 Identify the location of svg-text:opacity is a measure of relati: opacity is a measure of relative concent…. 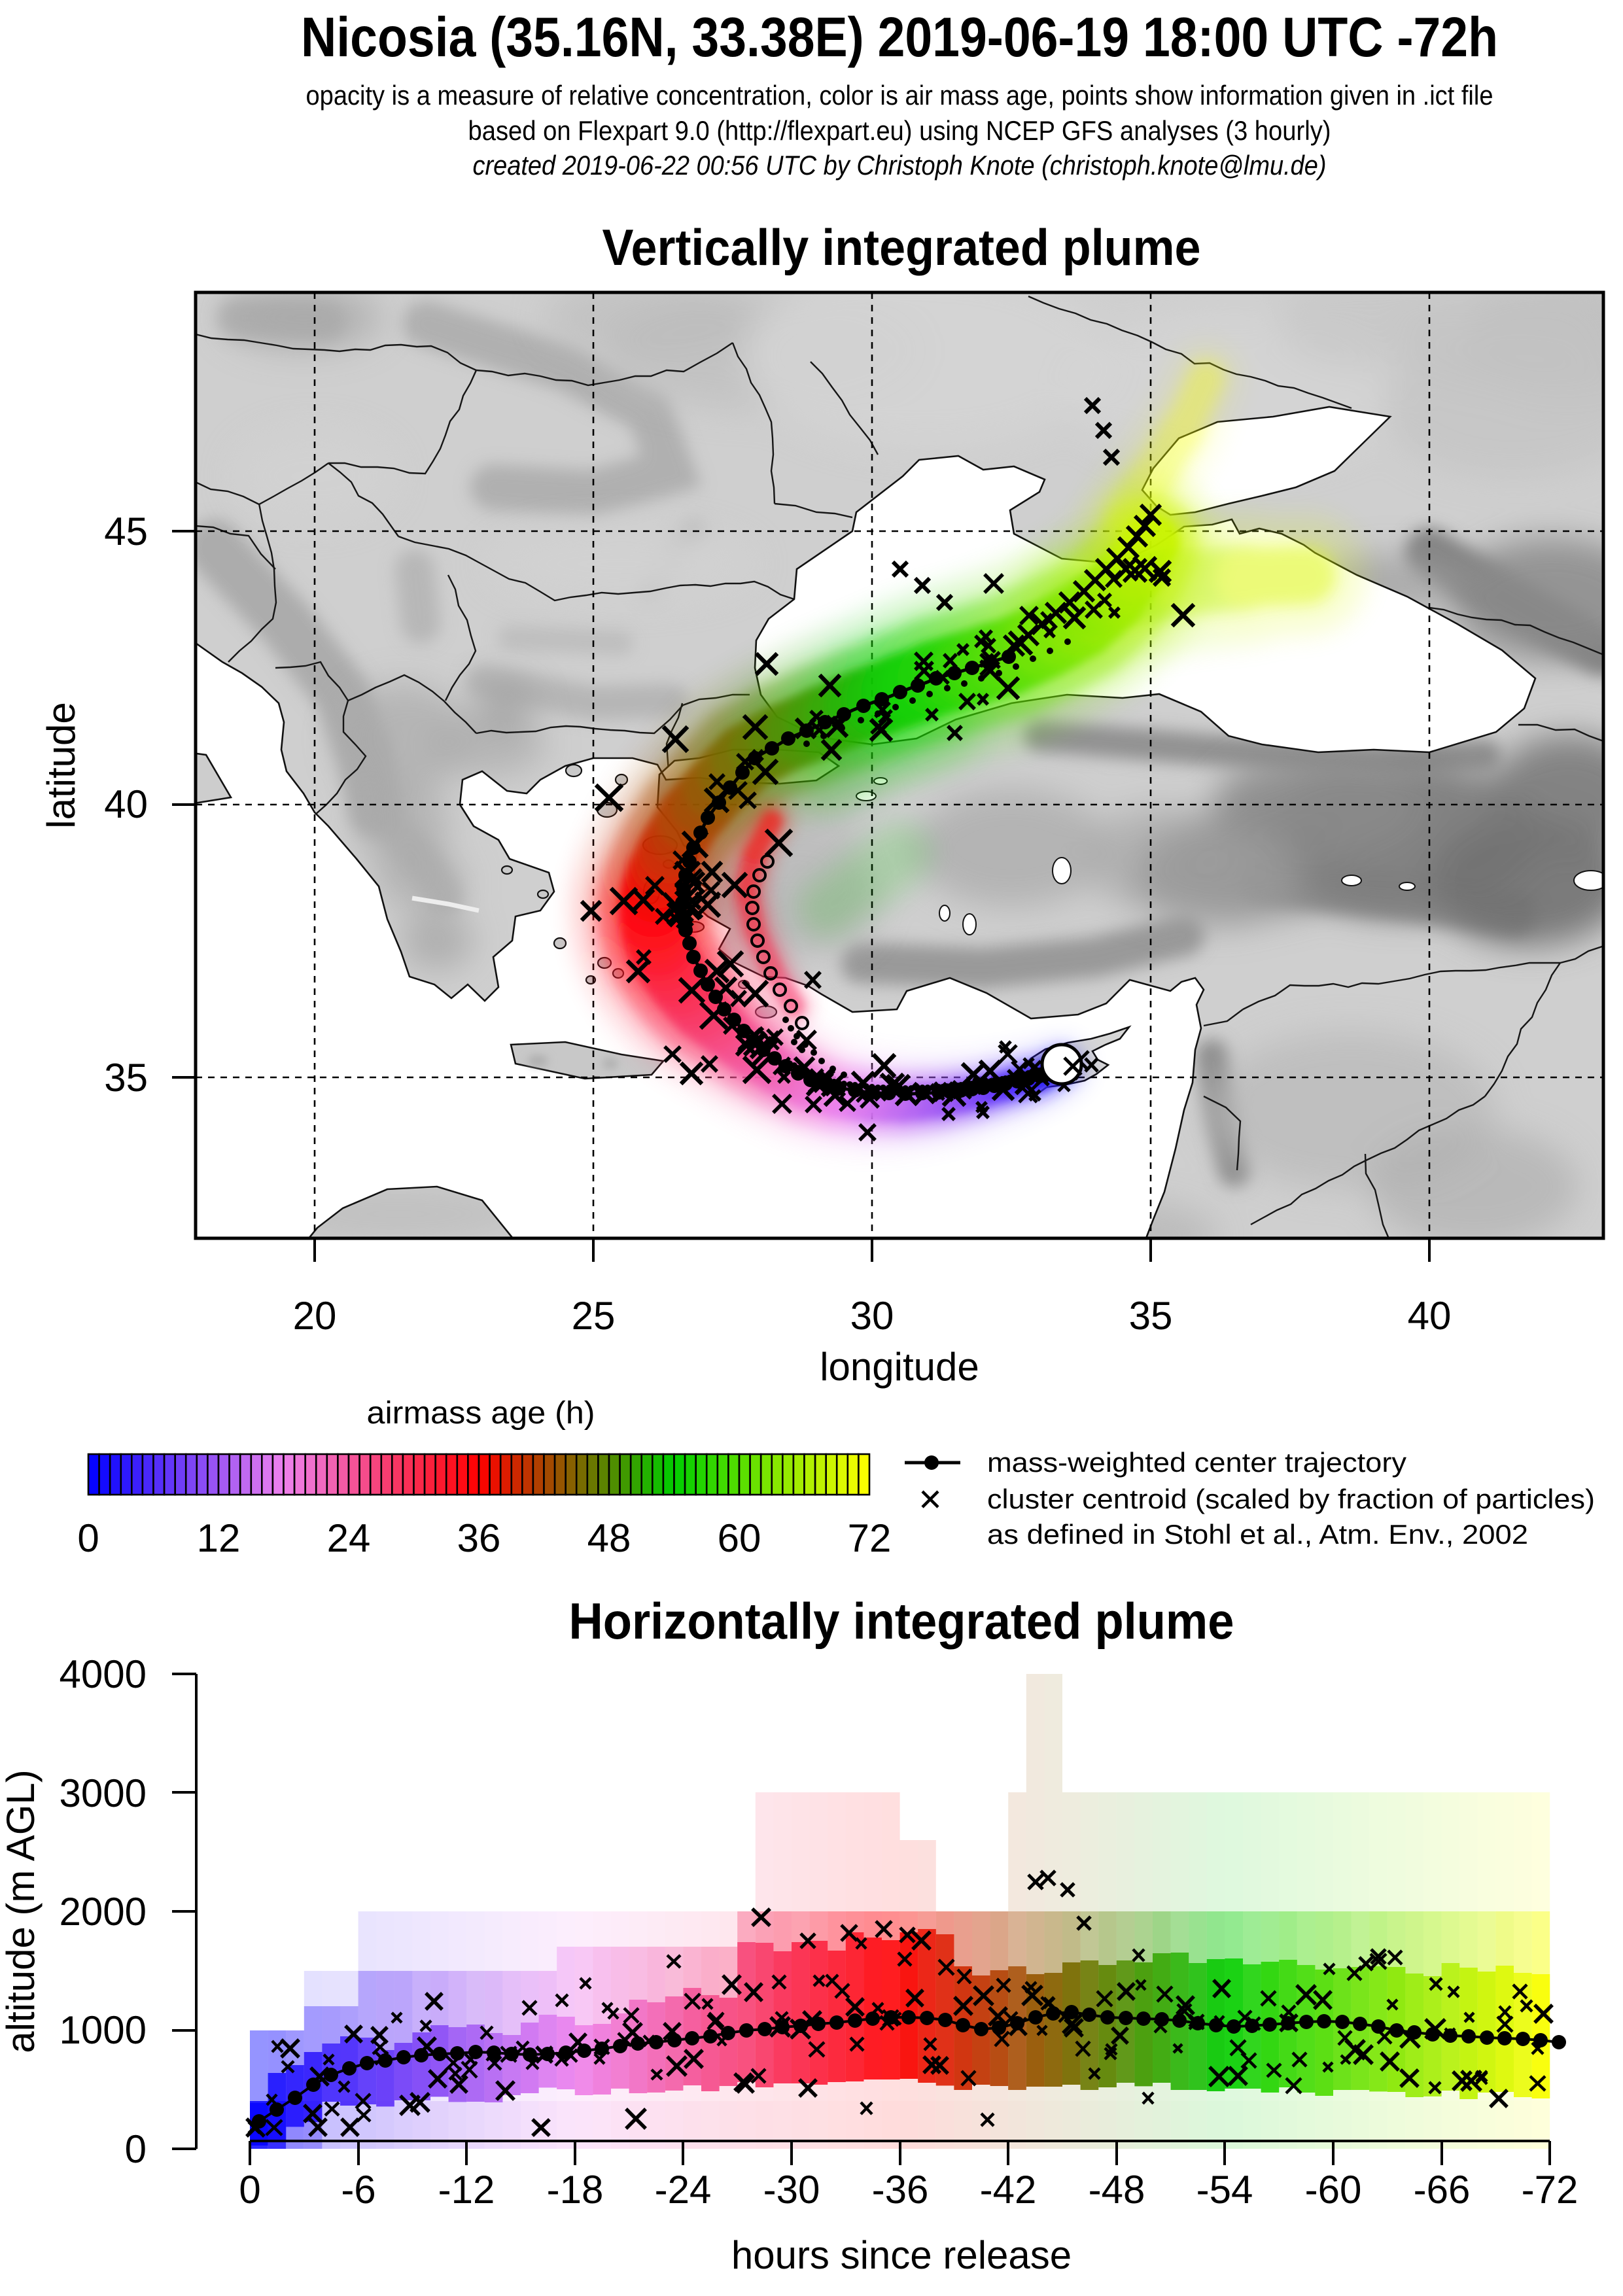
(900, 95).